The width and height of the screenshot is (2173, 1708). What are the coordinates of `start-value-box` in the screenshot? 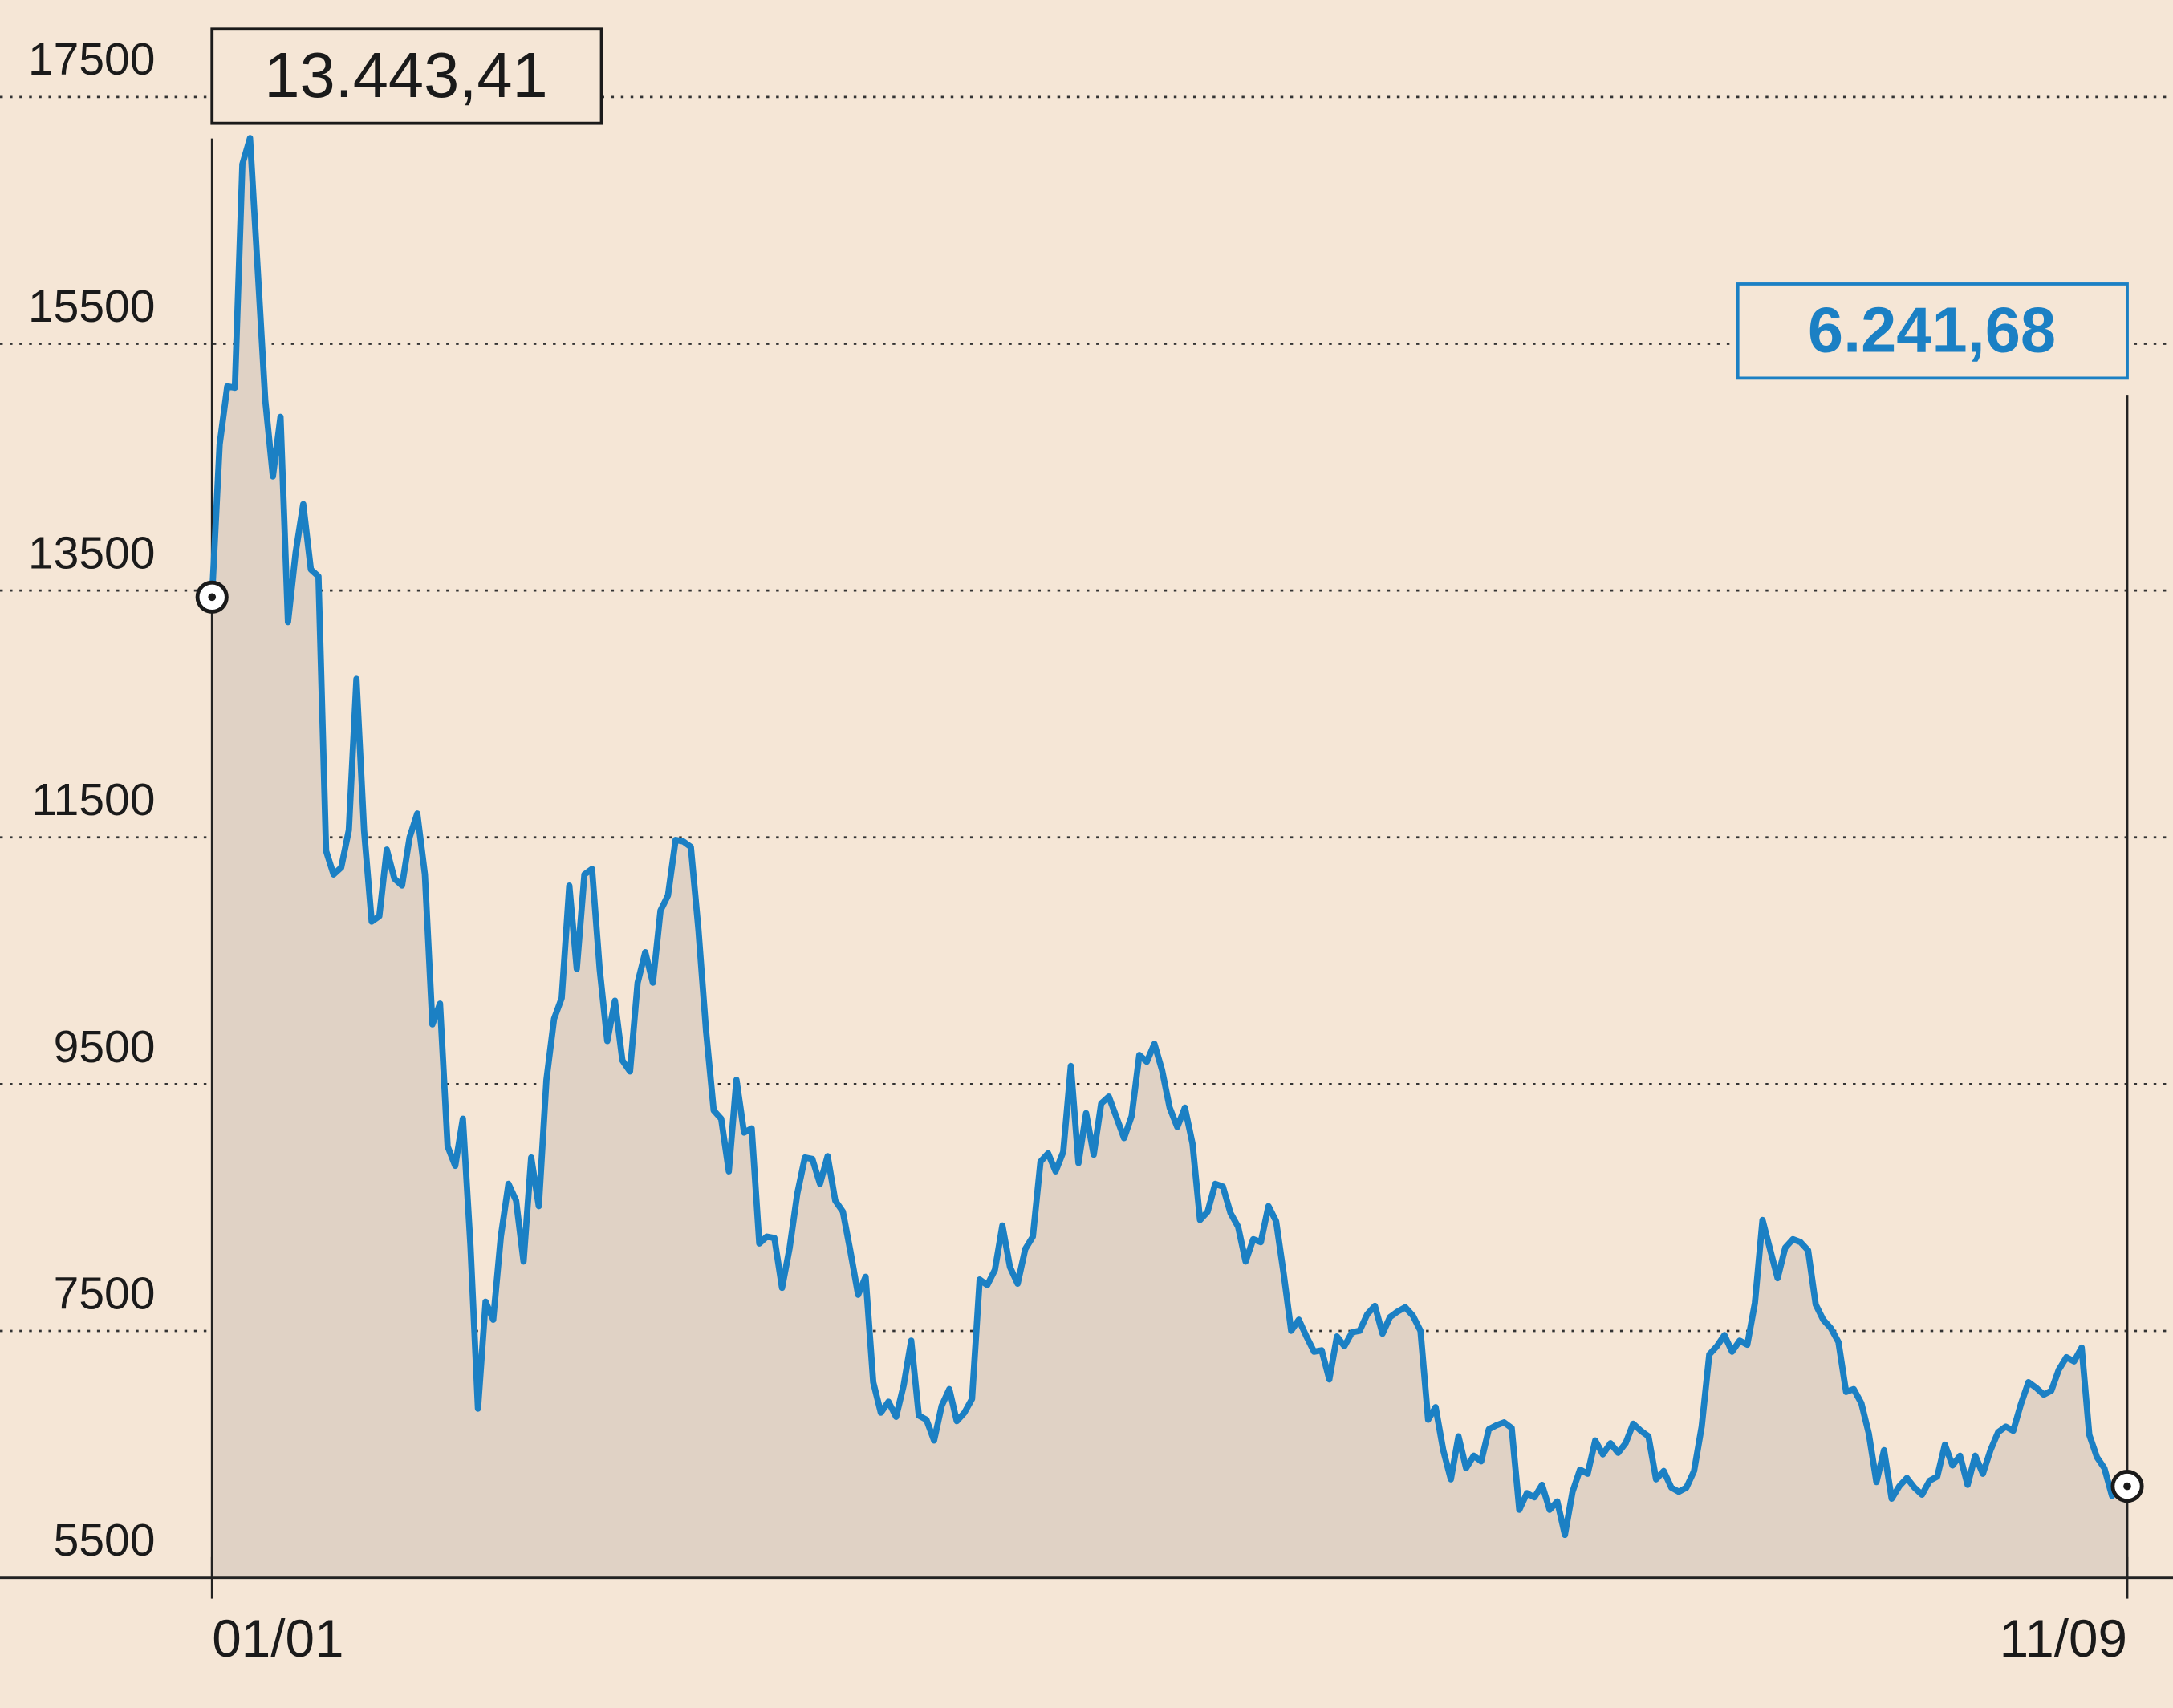 It's located at (406, 76).